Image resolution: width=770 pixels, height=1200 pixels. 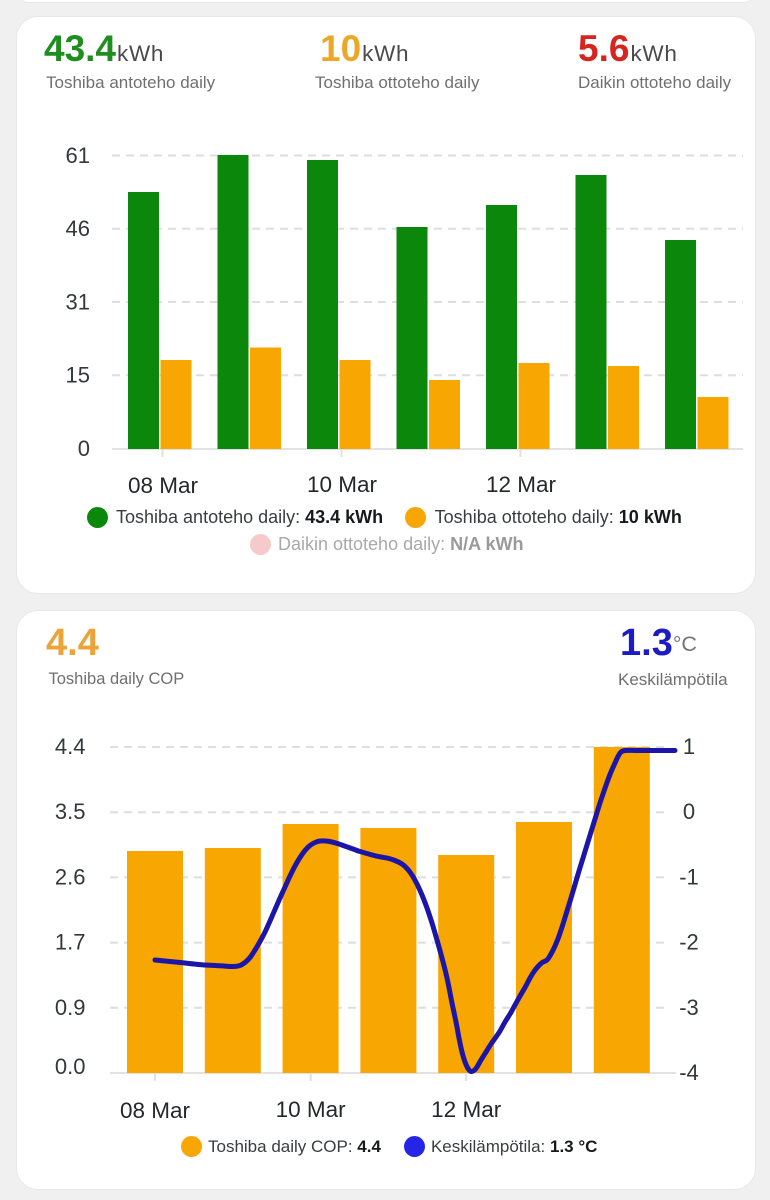 What do you see at coordinates (78, 155) in the screenshot?
I see `svg-text: 61` at bounding box center [78, 155].